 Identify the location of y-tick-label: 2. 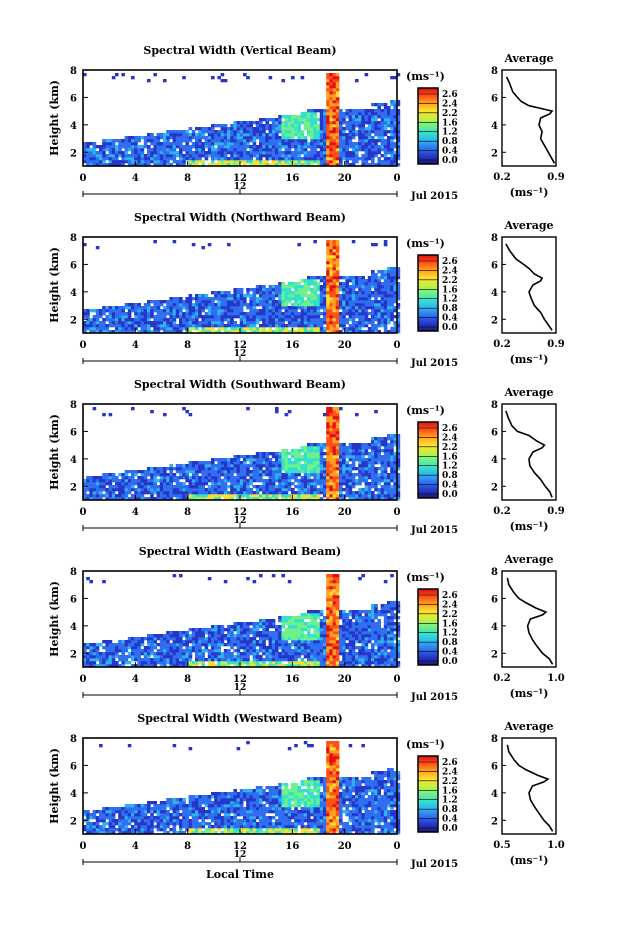
(73, 320).